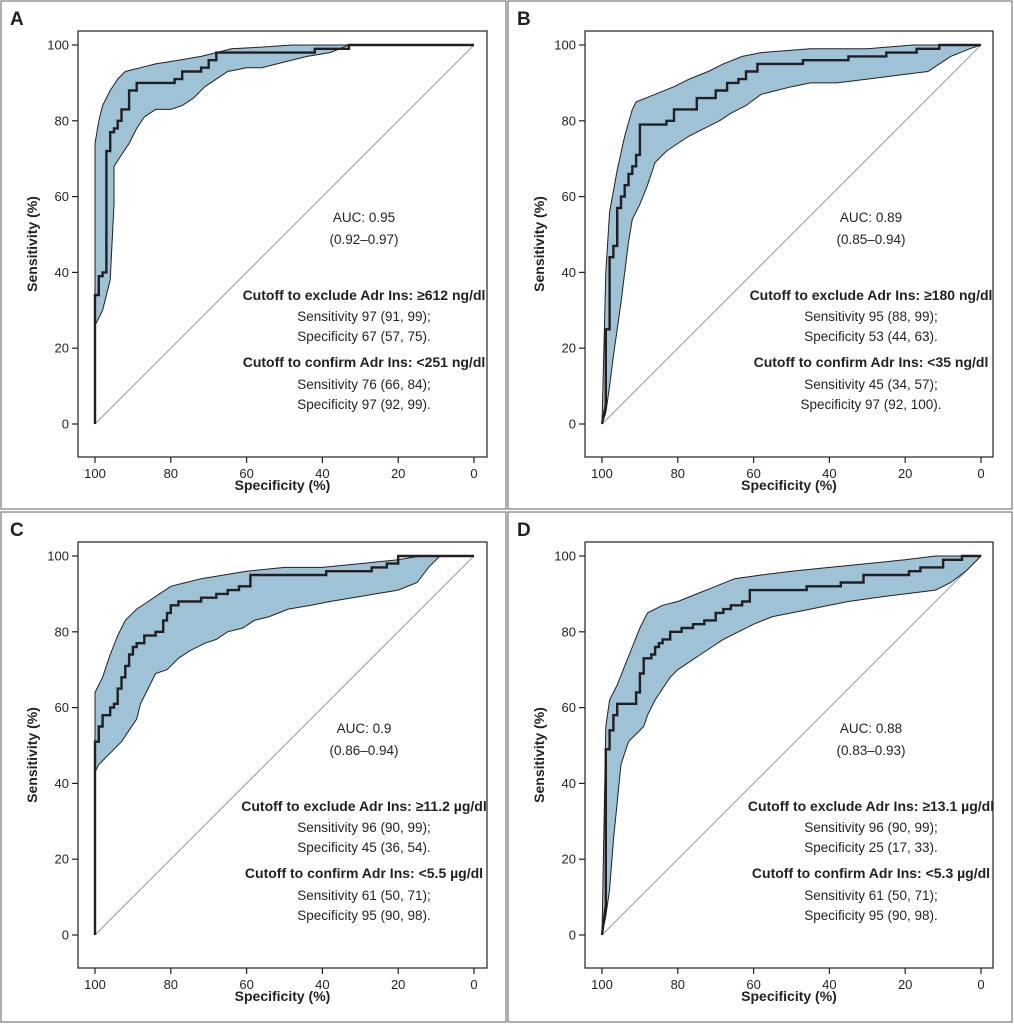 This screenshot has width=1014, height=1024. I want to click on confirm-specificity: Specificity 97 (92, 100)., so click(870, 404).